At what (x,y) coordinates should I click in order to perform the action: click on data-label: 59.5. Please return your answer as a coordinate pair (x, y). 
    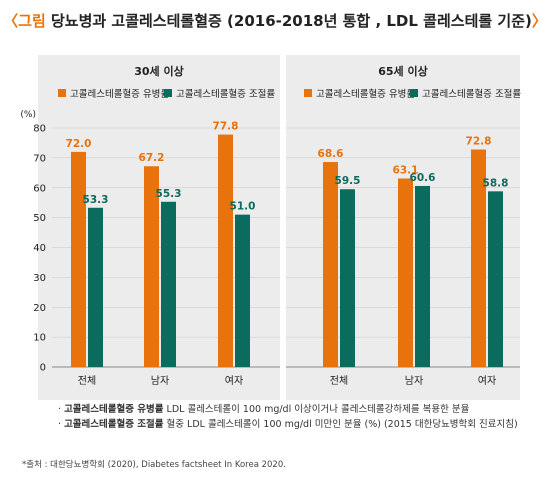
    Looking at the image, I should click on (348, 181).